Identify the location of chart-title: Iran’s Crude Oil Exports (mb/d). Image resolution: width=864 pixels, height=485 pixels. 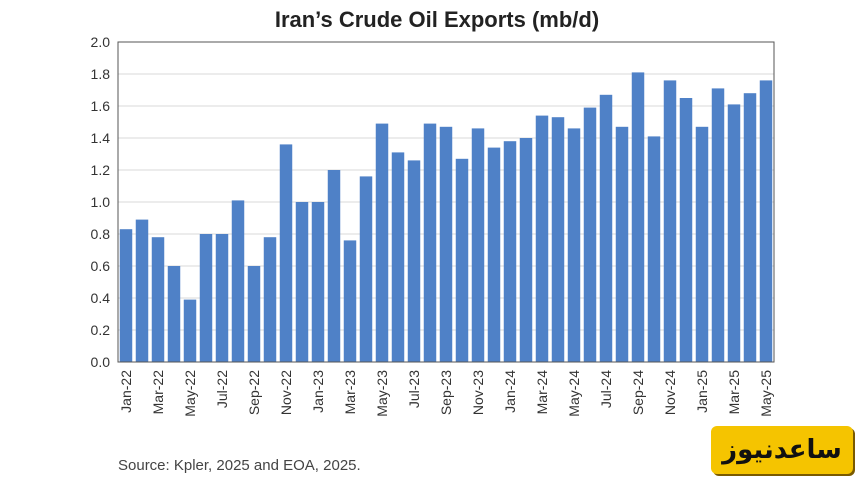
(437, 19).